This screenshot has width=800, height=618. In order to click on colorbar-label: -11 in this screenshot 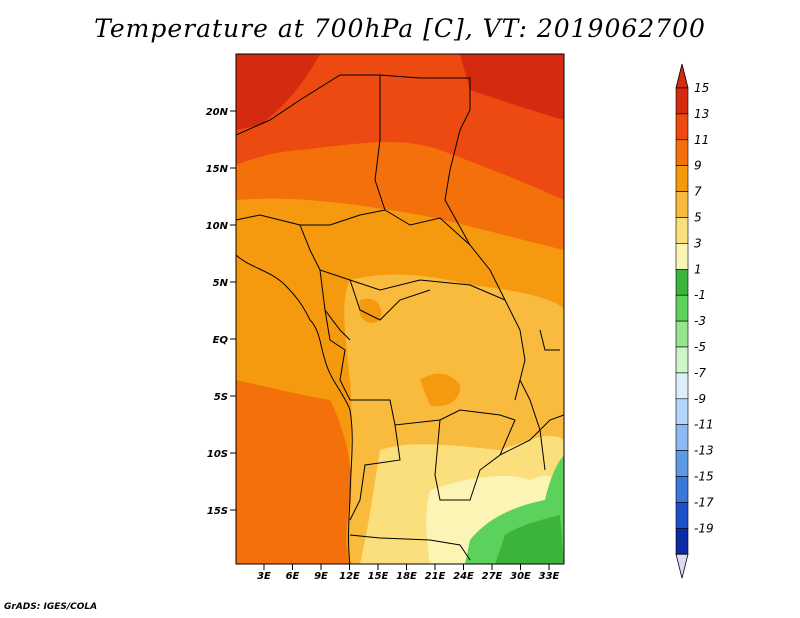, I will do `click(704, 425)`.